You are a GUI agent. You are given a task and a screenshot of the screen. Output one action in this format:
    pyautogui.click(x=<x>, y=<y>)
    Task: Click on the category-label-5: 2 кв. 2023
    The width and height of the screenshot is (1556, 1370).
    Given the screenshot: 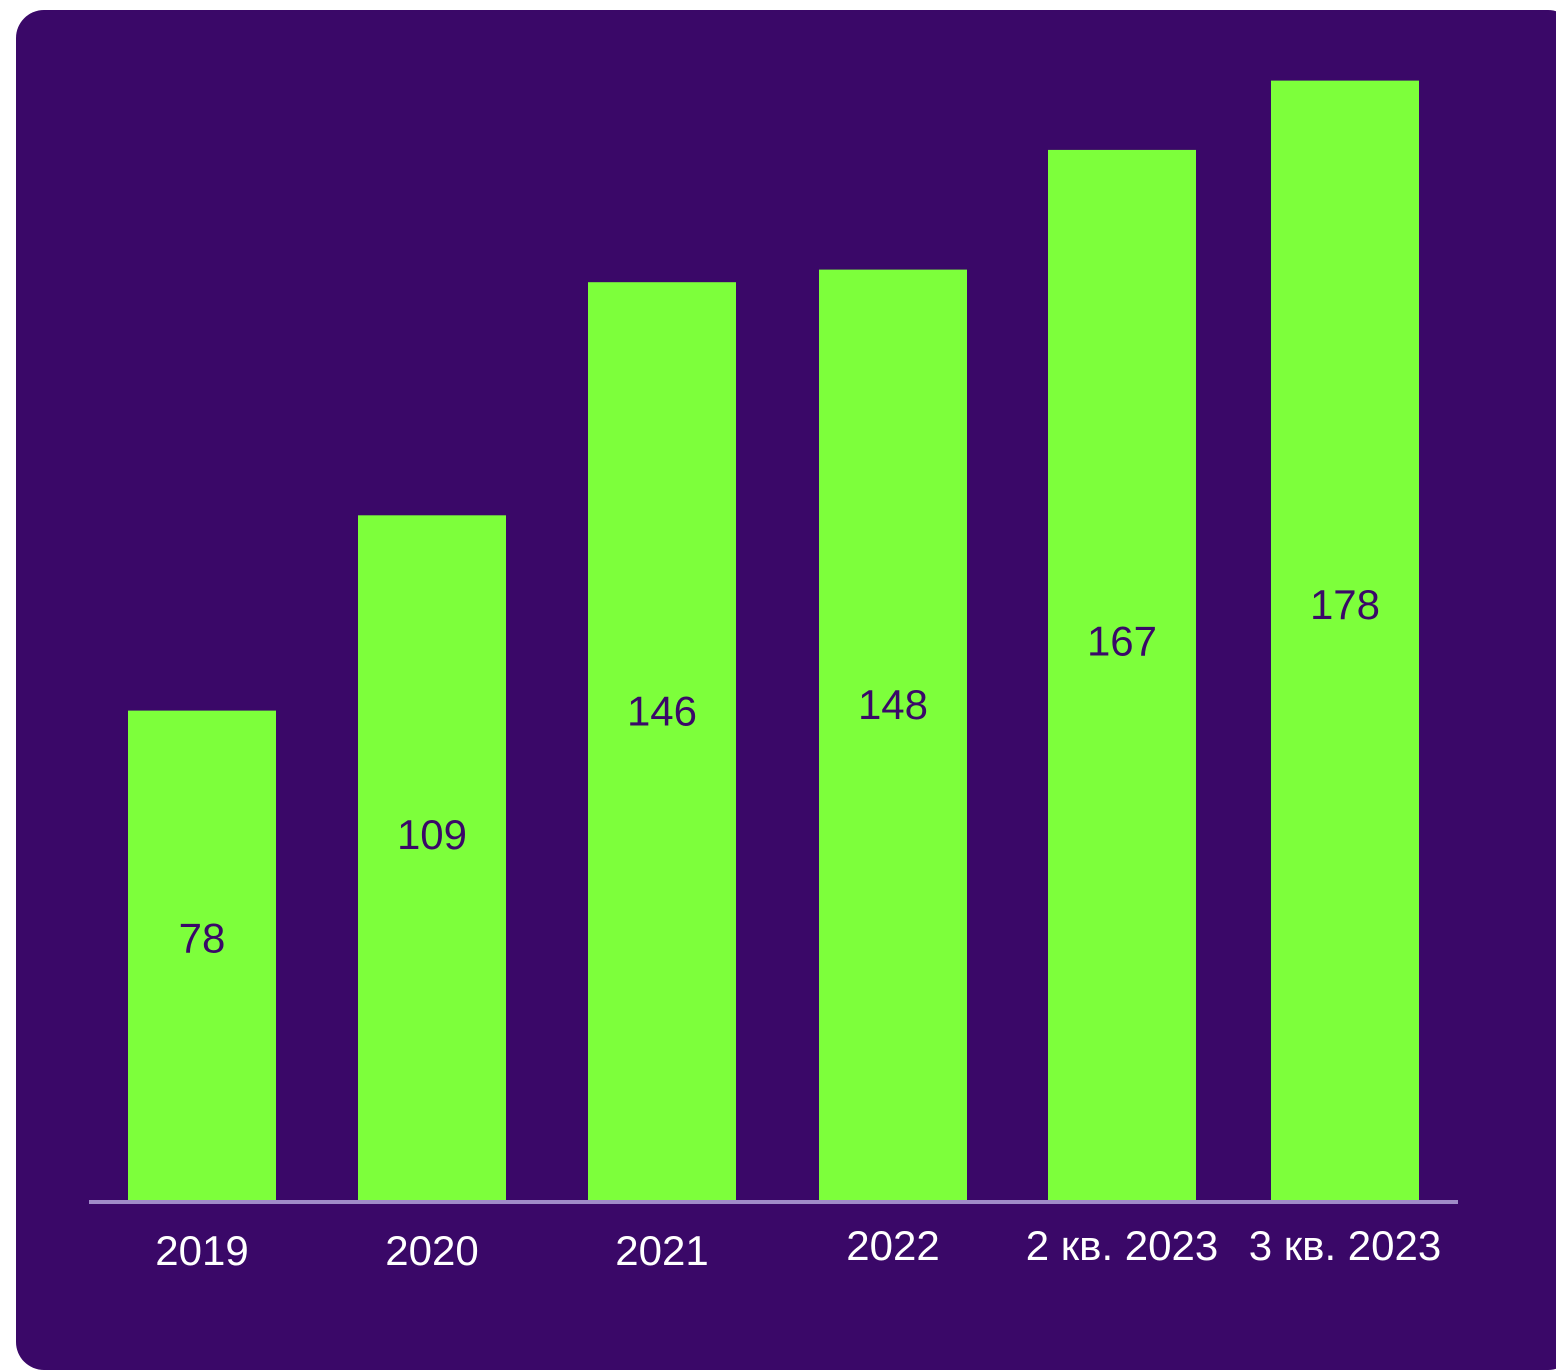 What is the action you would take?
    pyautogui.click(x=1122, y=1245)
    